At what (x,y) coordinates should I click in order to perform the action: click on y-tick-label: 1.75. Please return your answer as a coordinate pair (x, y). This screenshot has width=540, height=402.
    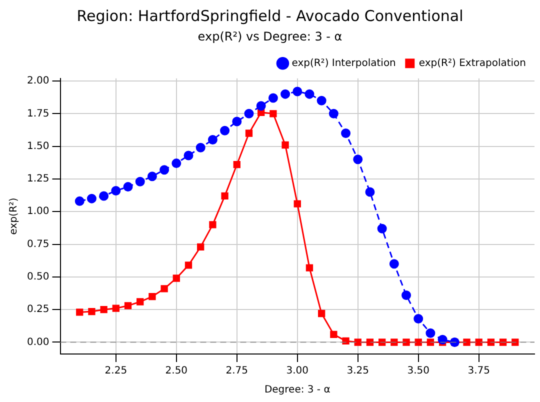
    Looking at the image, I should click on (38, 114).